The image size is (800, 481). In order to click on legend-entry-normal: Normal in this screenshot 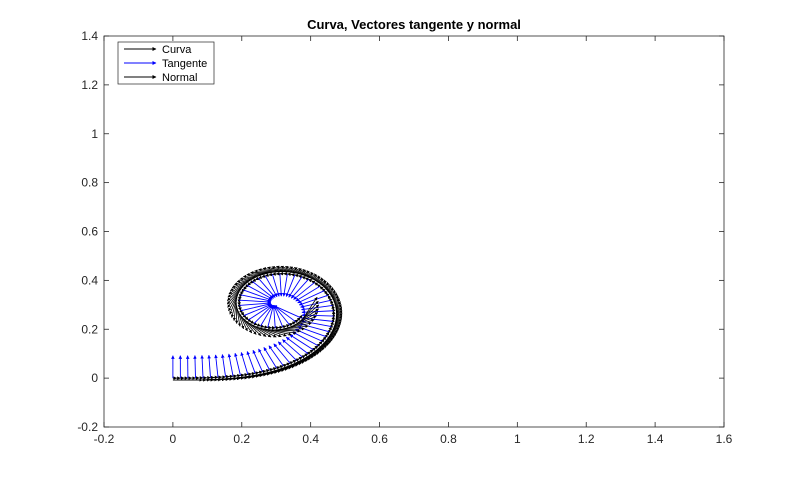, I will do `click(160, 78)`.